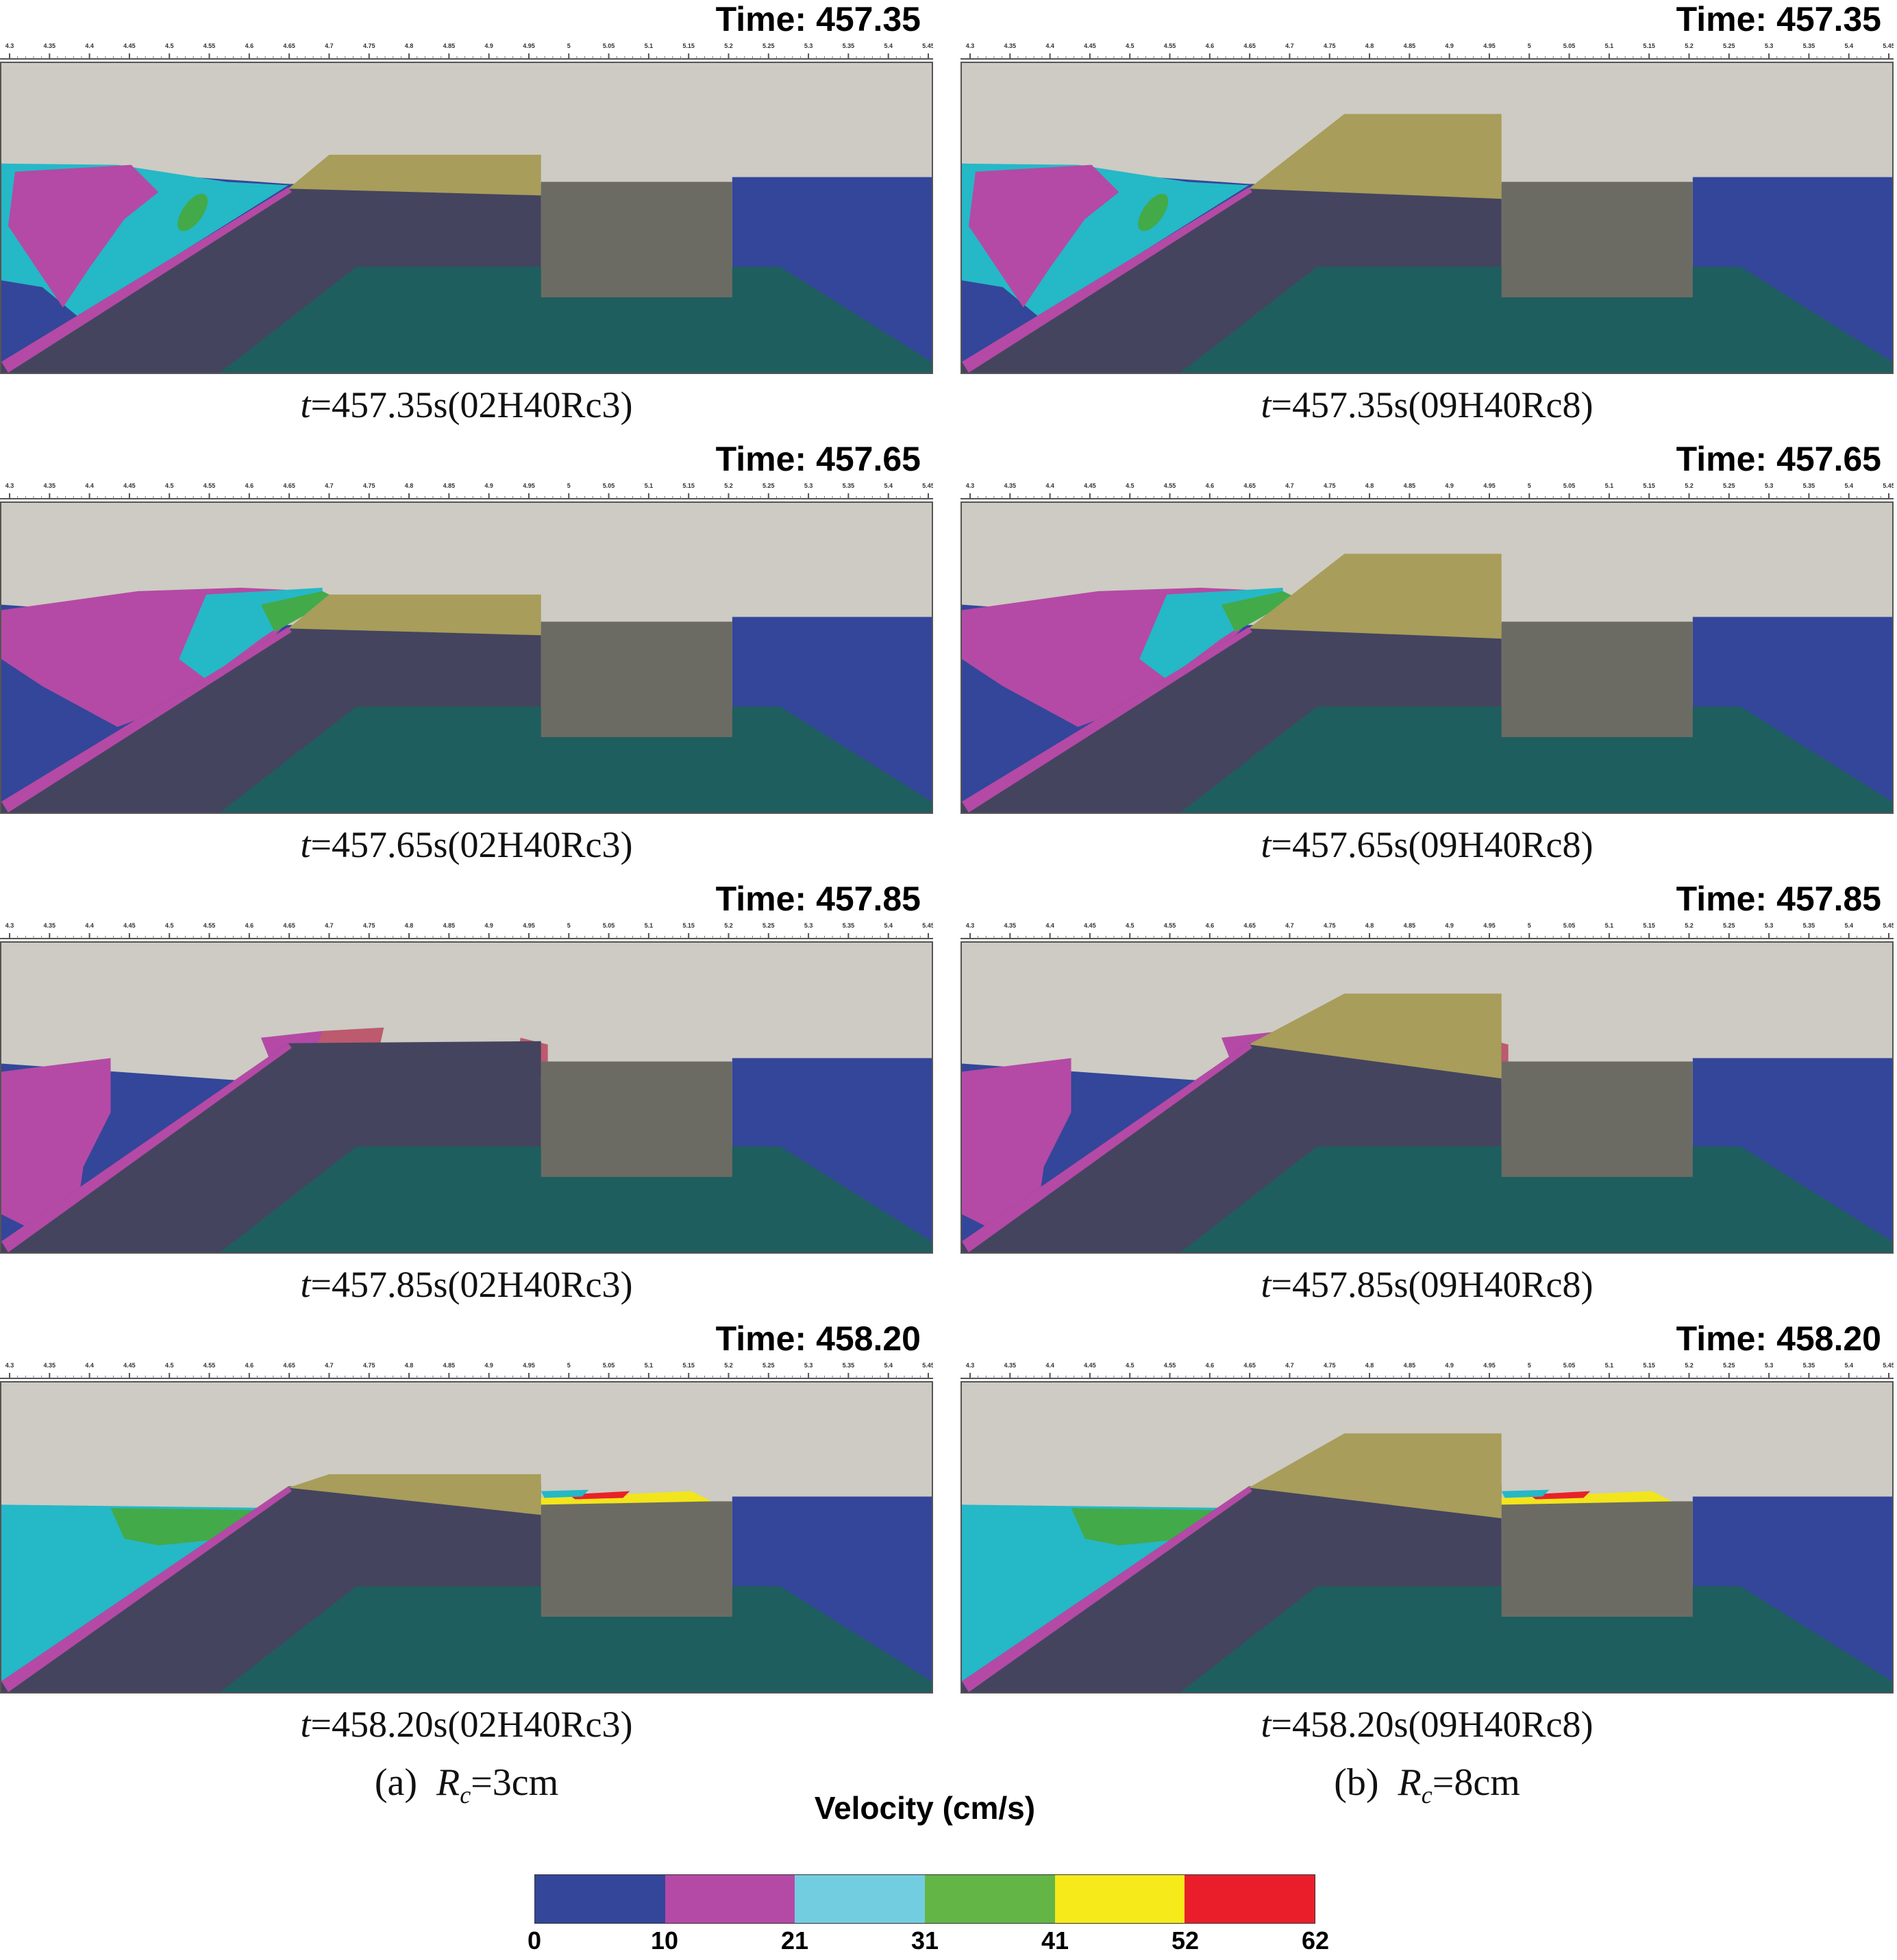  Describe the element at coordinates (1427, 1725) in the screenshot. I see `panel-caption: t=458.20s(09H40Rc8)` at that location.